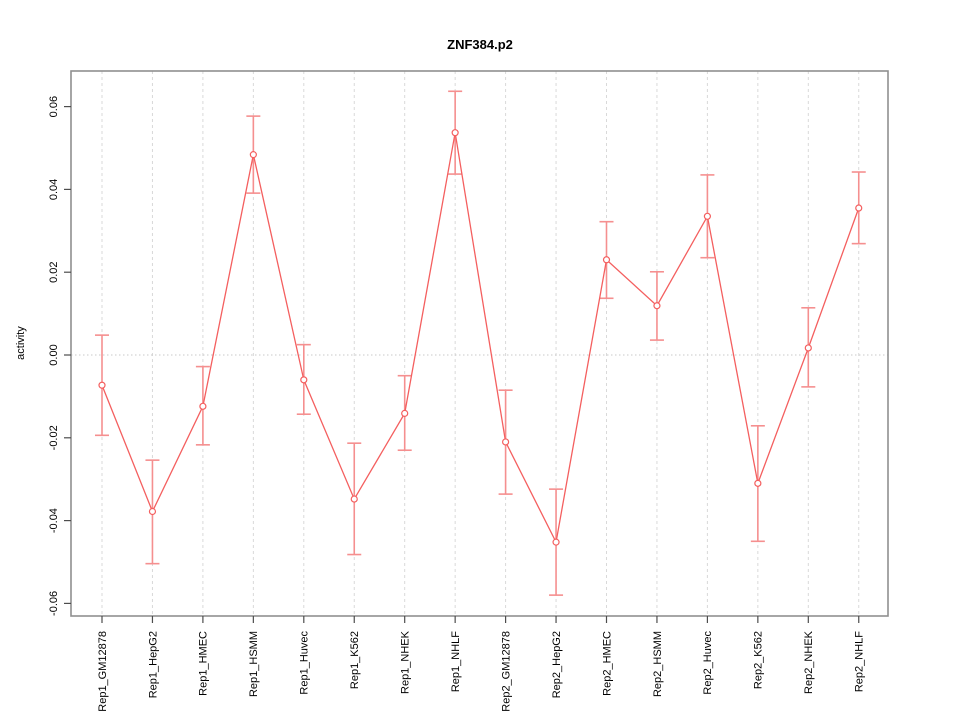 The height and width of the screenshot is (720, 960). Describe the element at coordinates (153, 664) in the screenshot. I see `x-tick-label: Rep1_HepG2` at that location.